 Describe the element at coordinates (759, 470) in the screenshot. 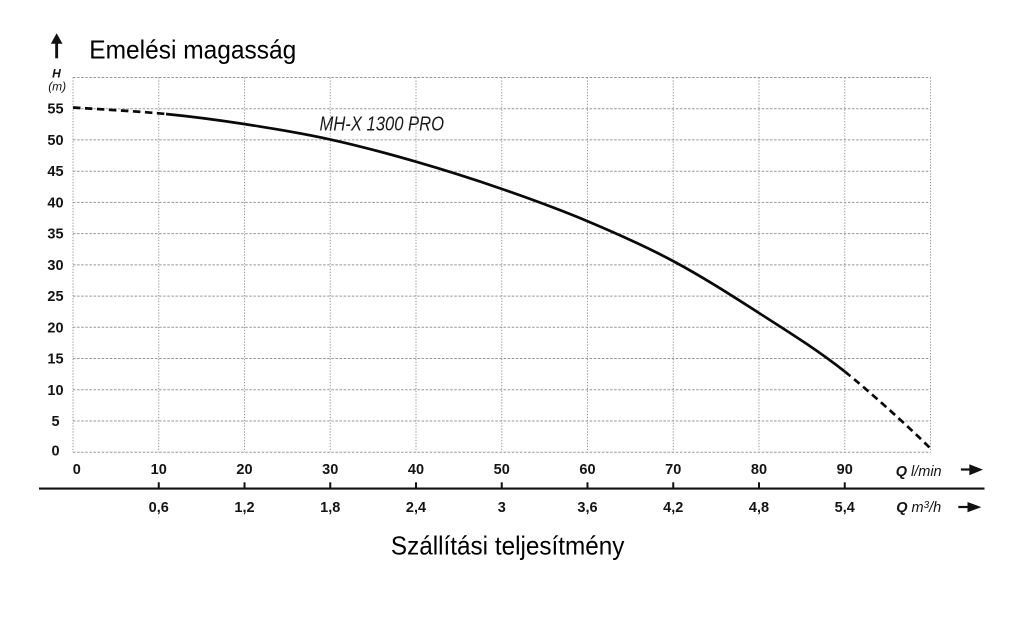

I see `svg-text: 80` at that location.